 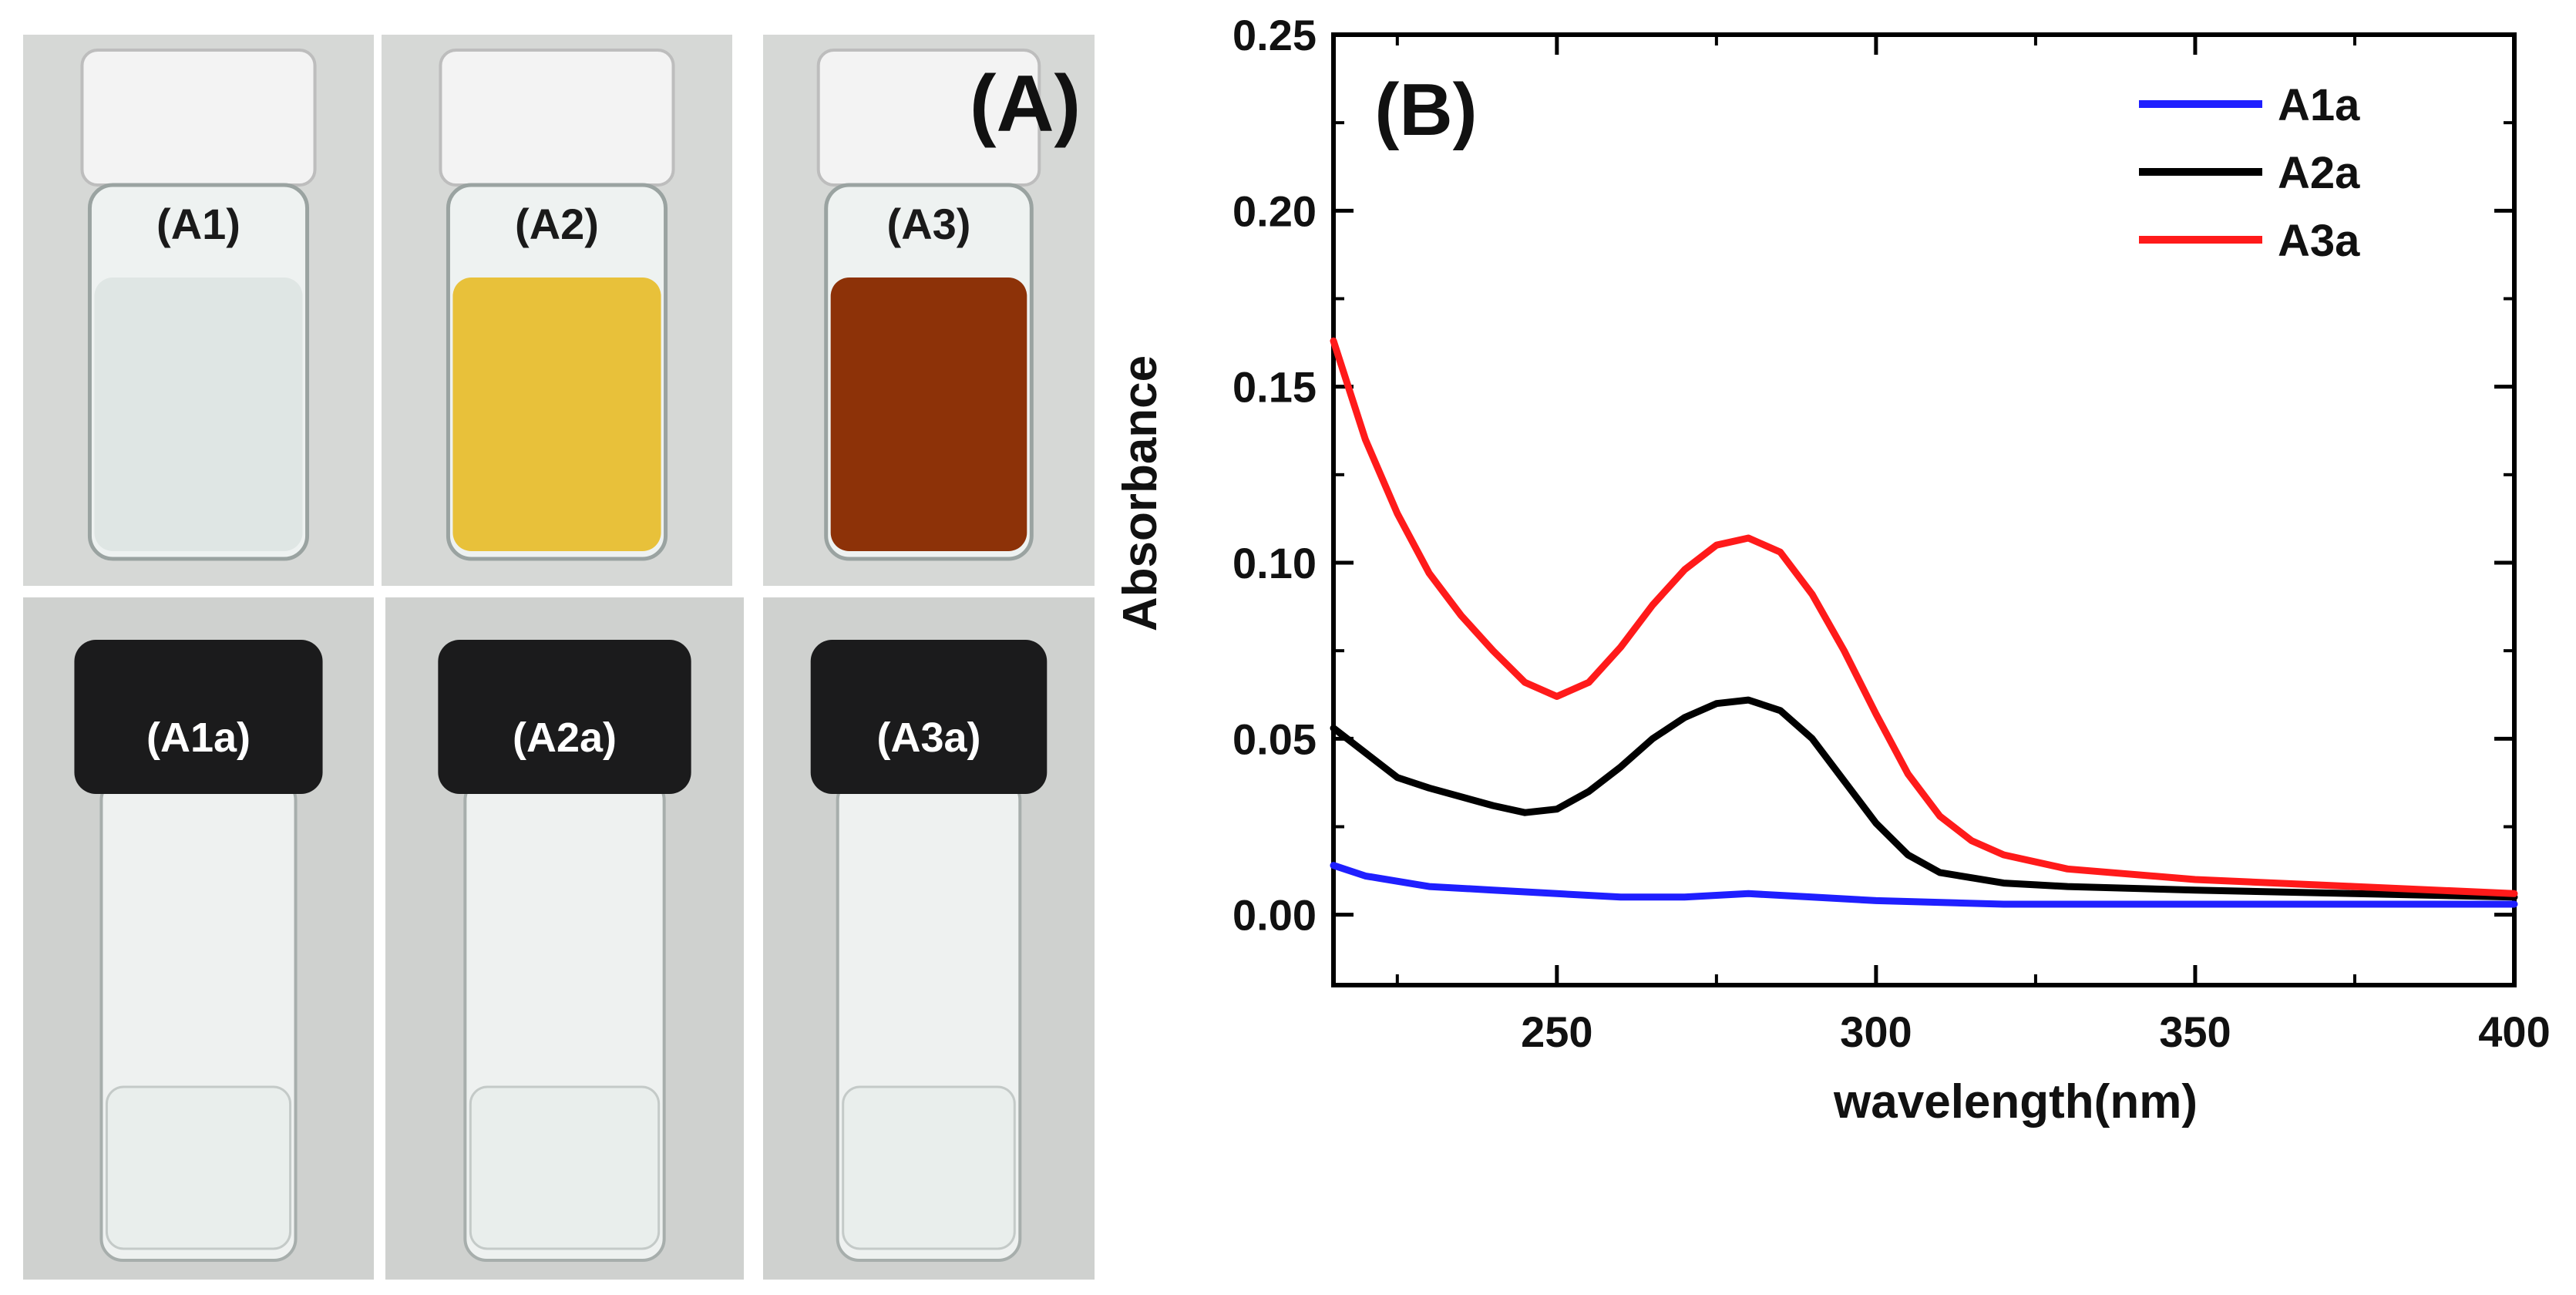 I want to click on vial-label: (A1), so click(x=198, y=224).